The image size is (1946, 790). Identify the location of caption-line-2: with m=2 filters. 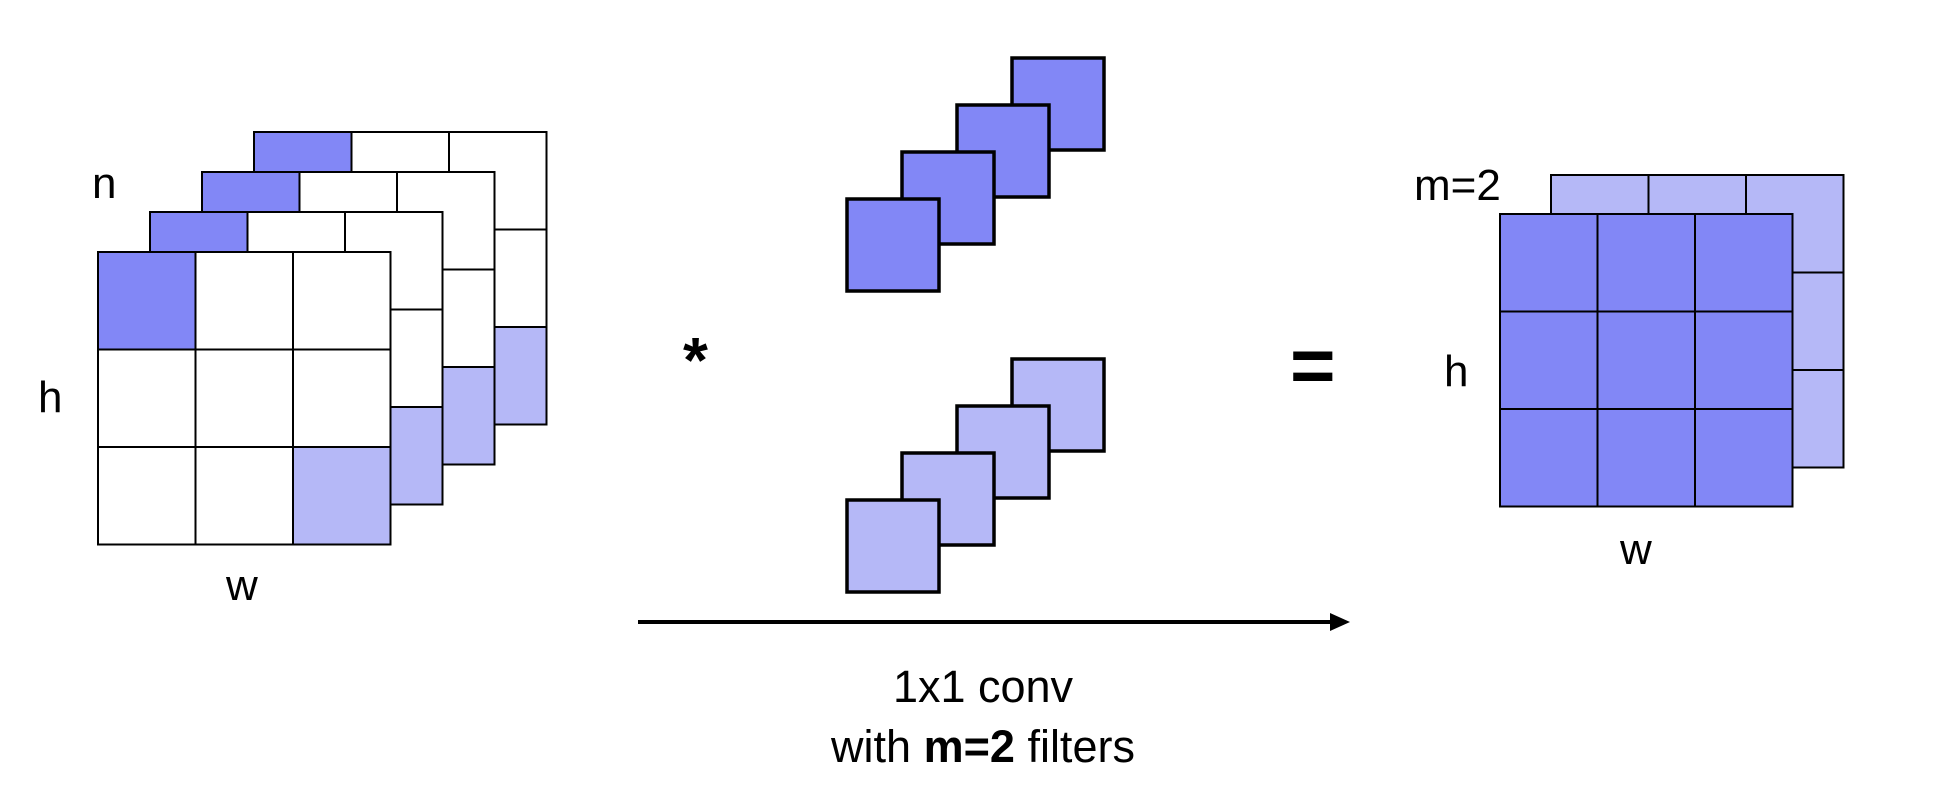
(982, 746).